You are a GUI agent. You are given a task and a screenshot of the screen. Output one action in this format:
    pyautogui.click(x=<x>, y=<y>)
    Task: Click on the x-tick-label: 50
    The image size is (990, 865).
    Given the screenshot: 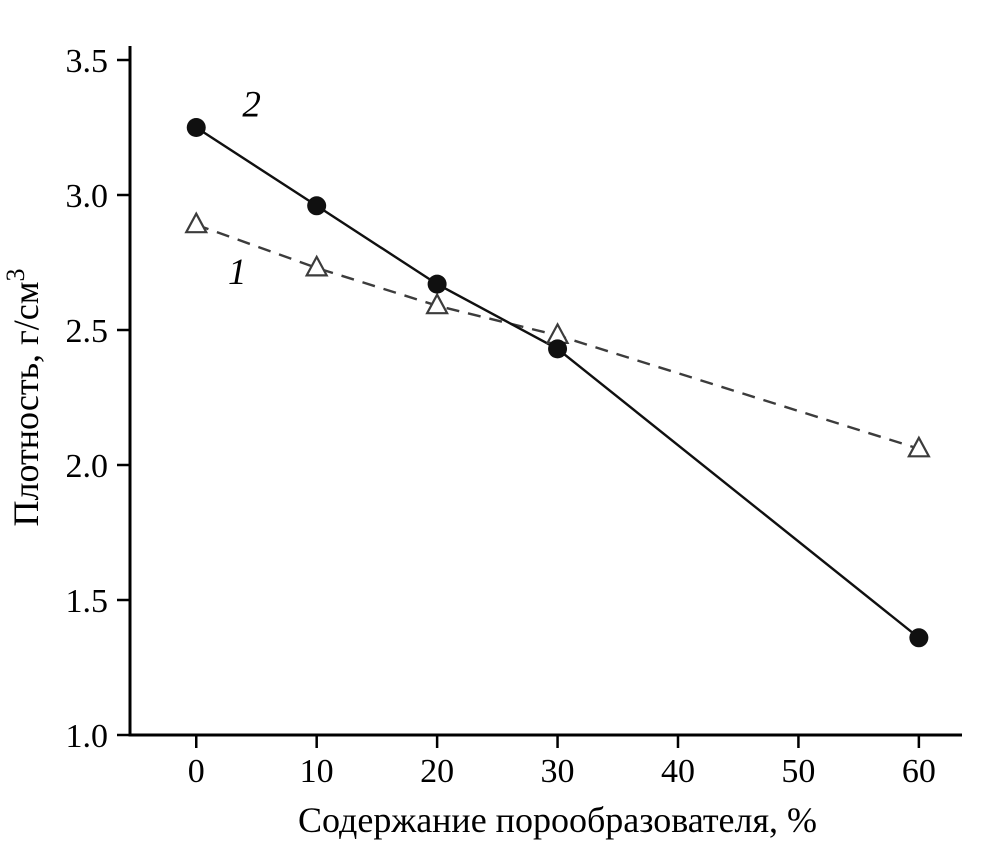 What is the action you would take?
    pyautogui.click(x=798, y=771)
    